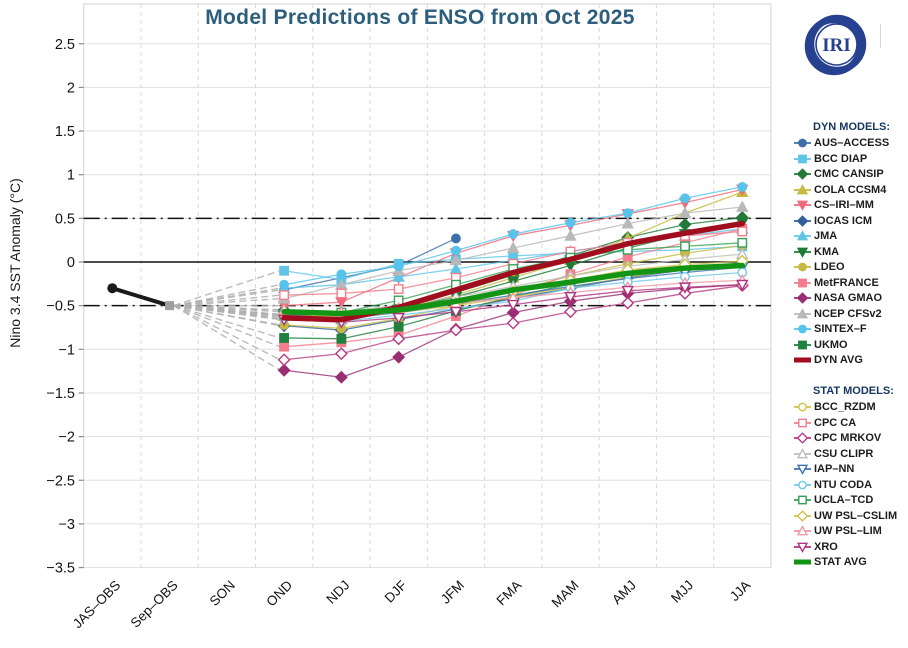 This screenshot has width=908, height=648. I want to click on svg-text: 2, so click(71, 88).